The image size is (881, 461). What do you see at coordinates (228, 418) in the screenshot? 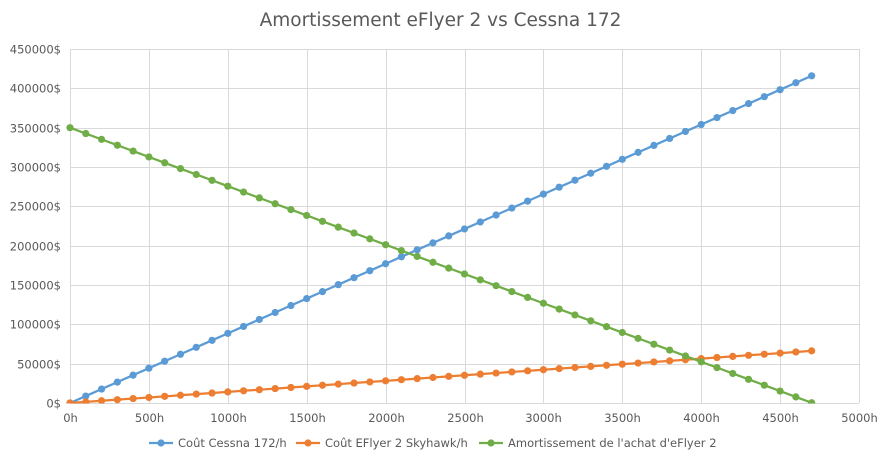
I see `x-tick-label: 1000h` at bounding box center [228, 418].